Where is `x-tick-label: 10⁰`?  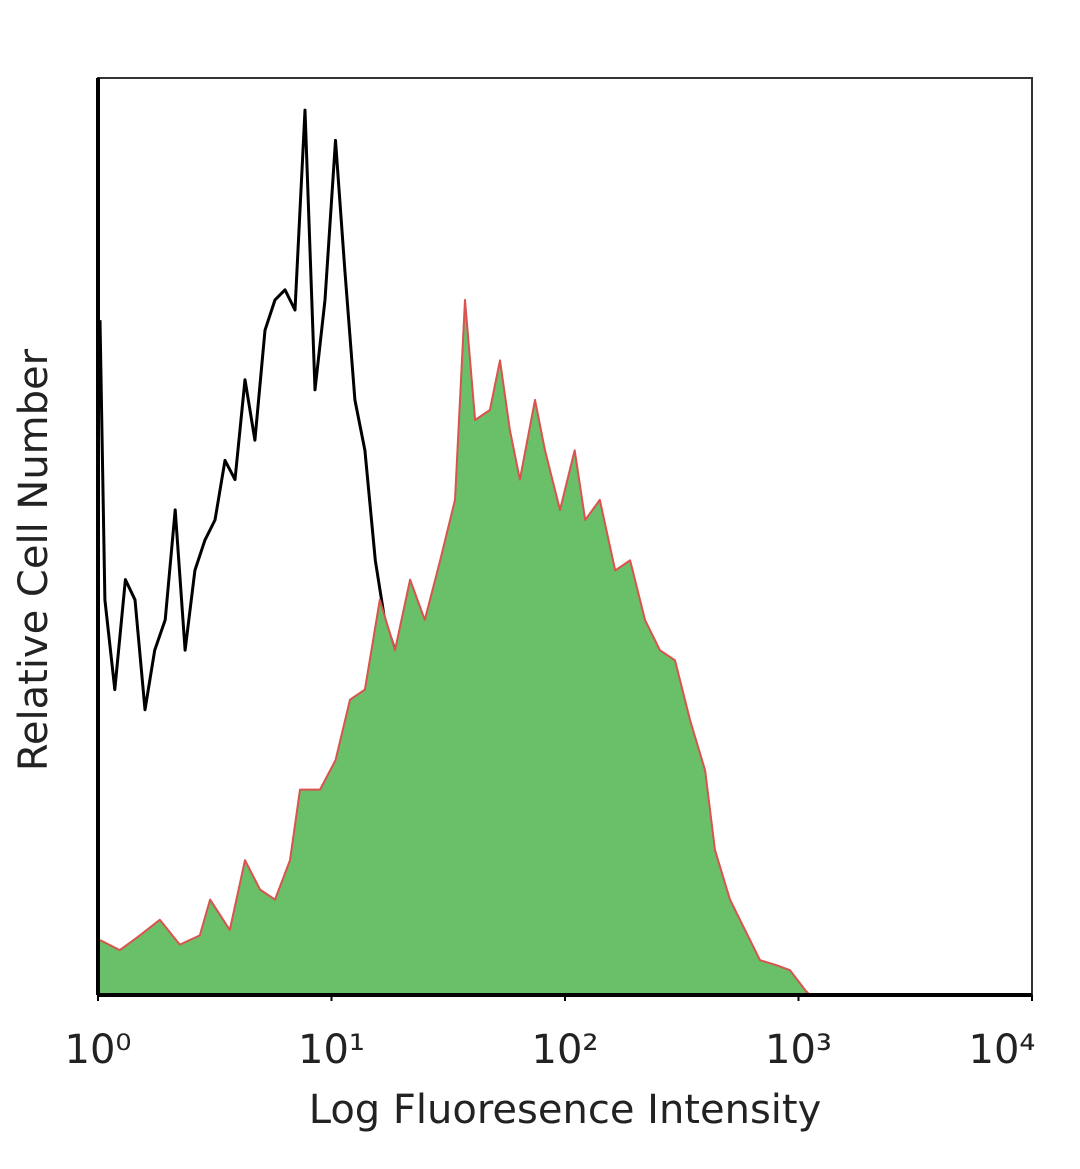 x-tick-label: 10⁰ is located at coordinates (98, 1050).